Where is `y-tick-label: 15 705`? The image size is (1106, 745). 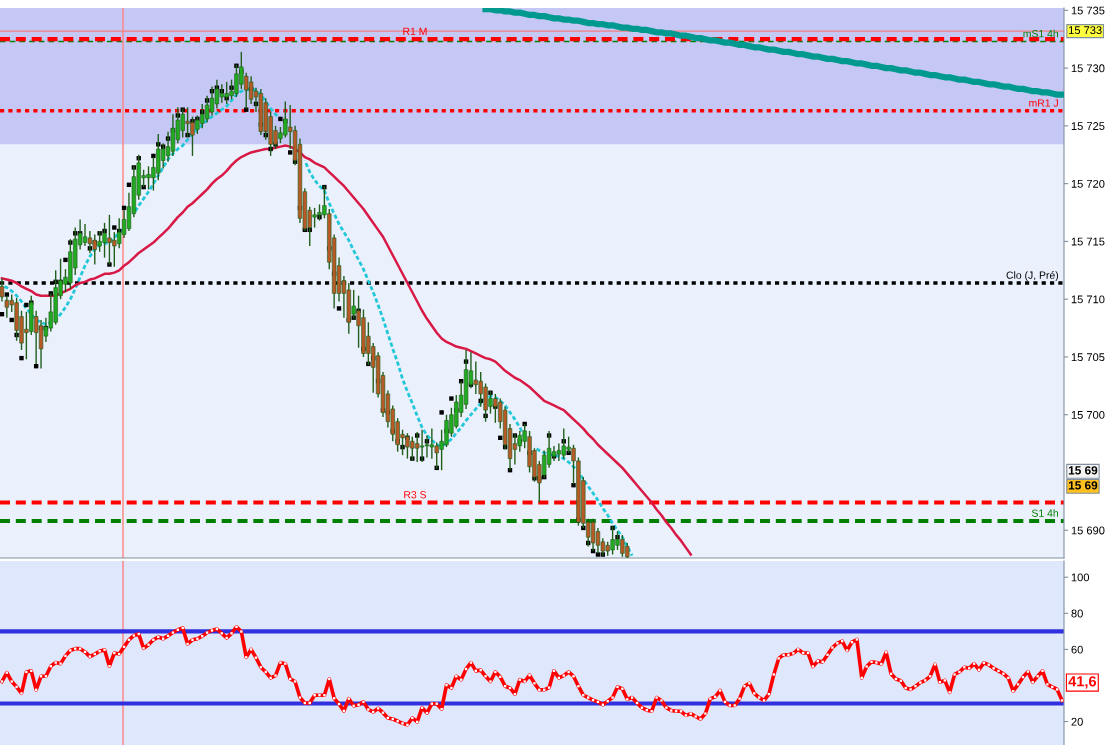 y-tick-label: 15 705 is located at coordinates (1088, 357).